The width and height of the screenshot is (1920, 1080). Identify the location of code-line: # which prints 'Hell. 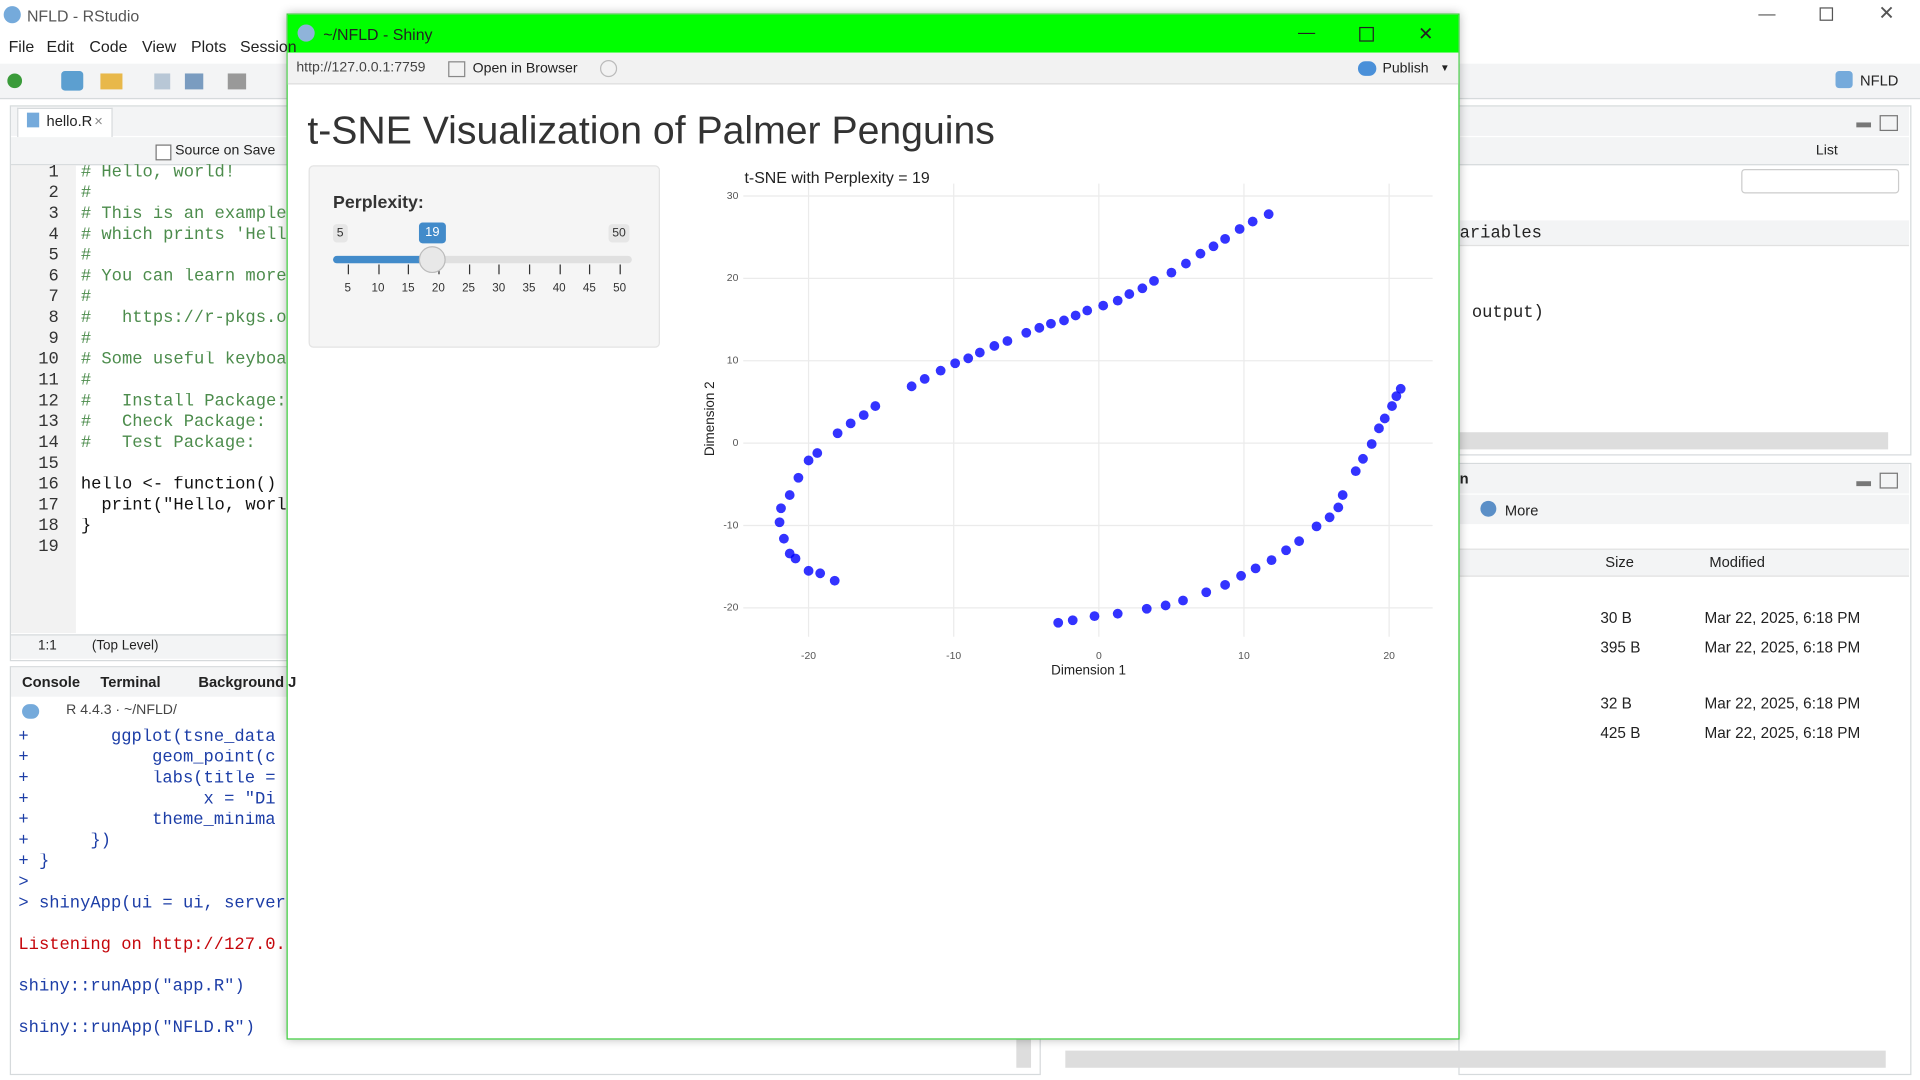
(183, 235).